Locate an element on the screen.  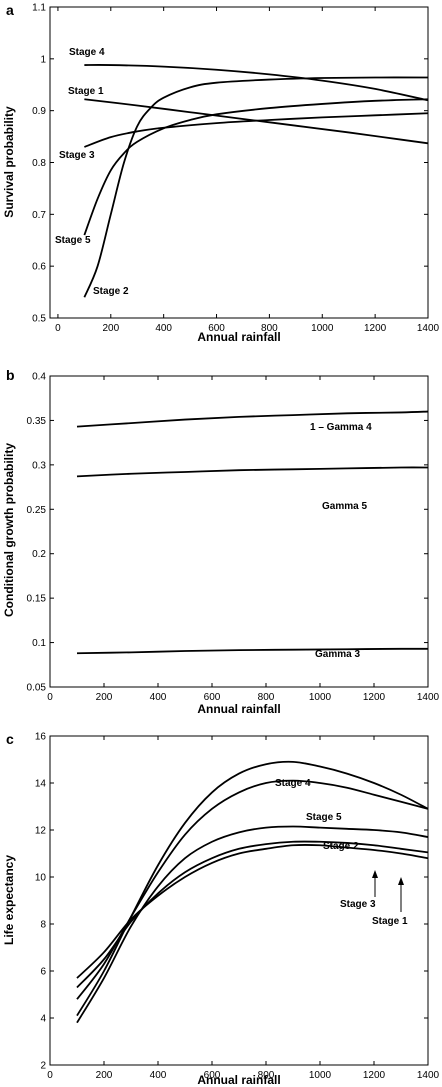
panel-a-x-tick-label: 1000 is located at coordinates (322, 328).